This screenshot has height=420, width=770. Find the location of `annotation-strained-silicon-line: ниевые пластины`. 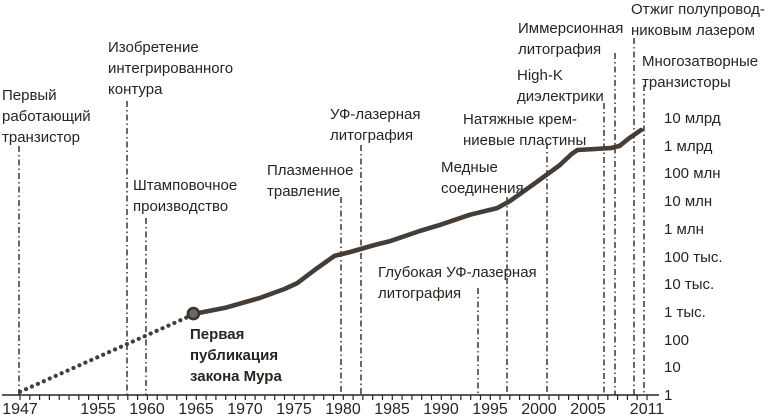

annotation-strained-silicon-line: ниевые пластины is located at coordinates (525, 140).